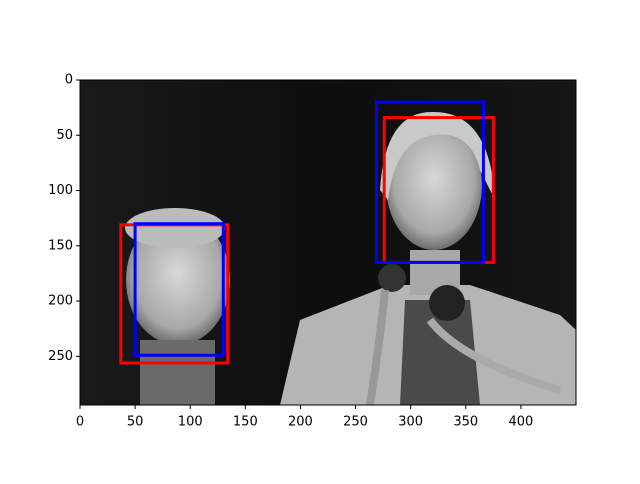 Image resolution: width=640 pixels, height=484 pixels. I want to click on y-tick-label: 150, so click(60, 245).